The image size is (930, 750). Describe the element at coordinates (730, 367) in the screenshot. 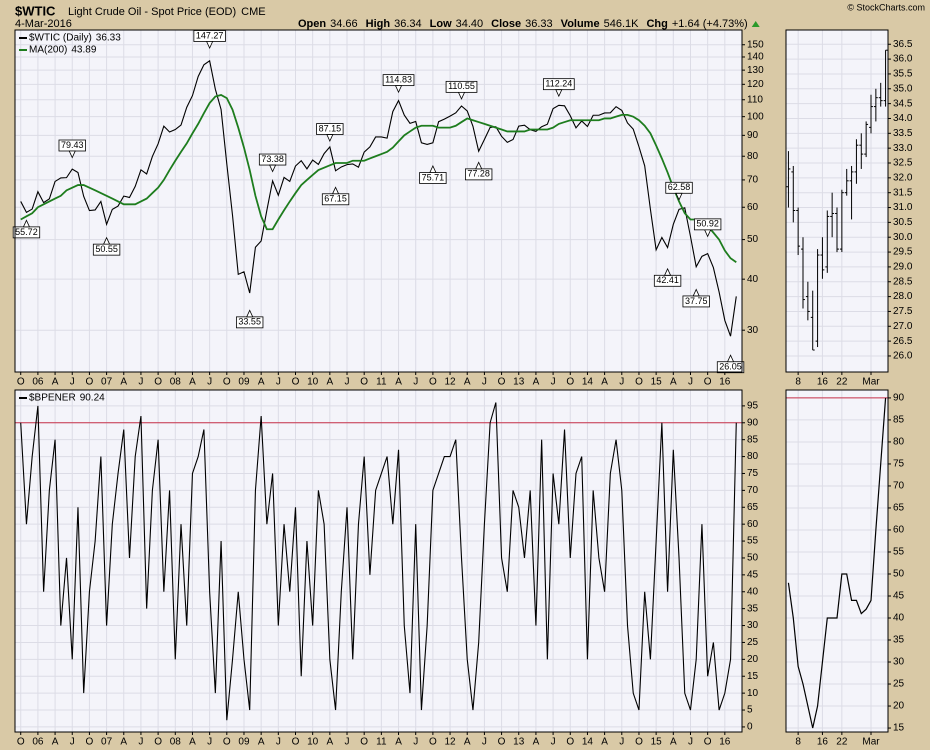

I see `annotation-label: 26.05` at that location.